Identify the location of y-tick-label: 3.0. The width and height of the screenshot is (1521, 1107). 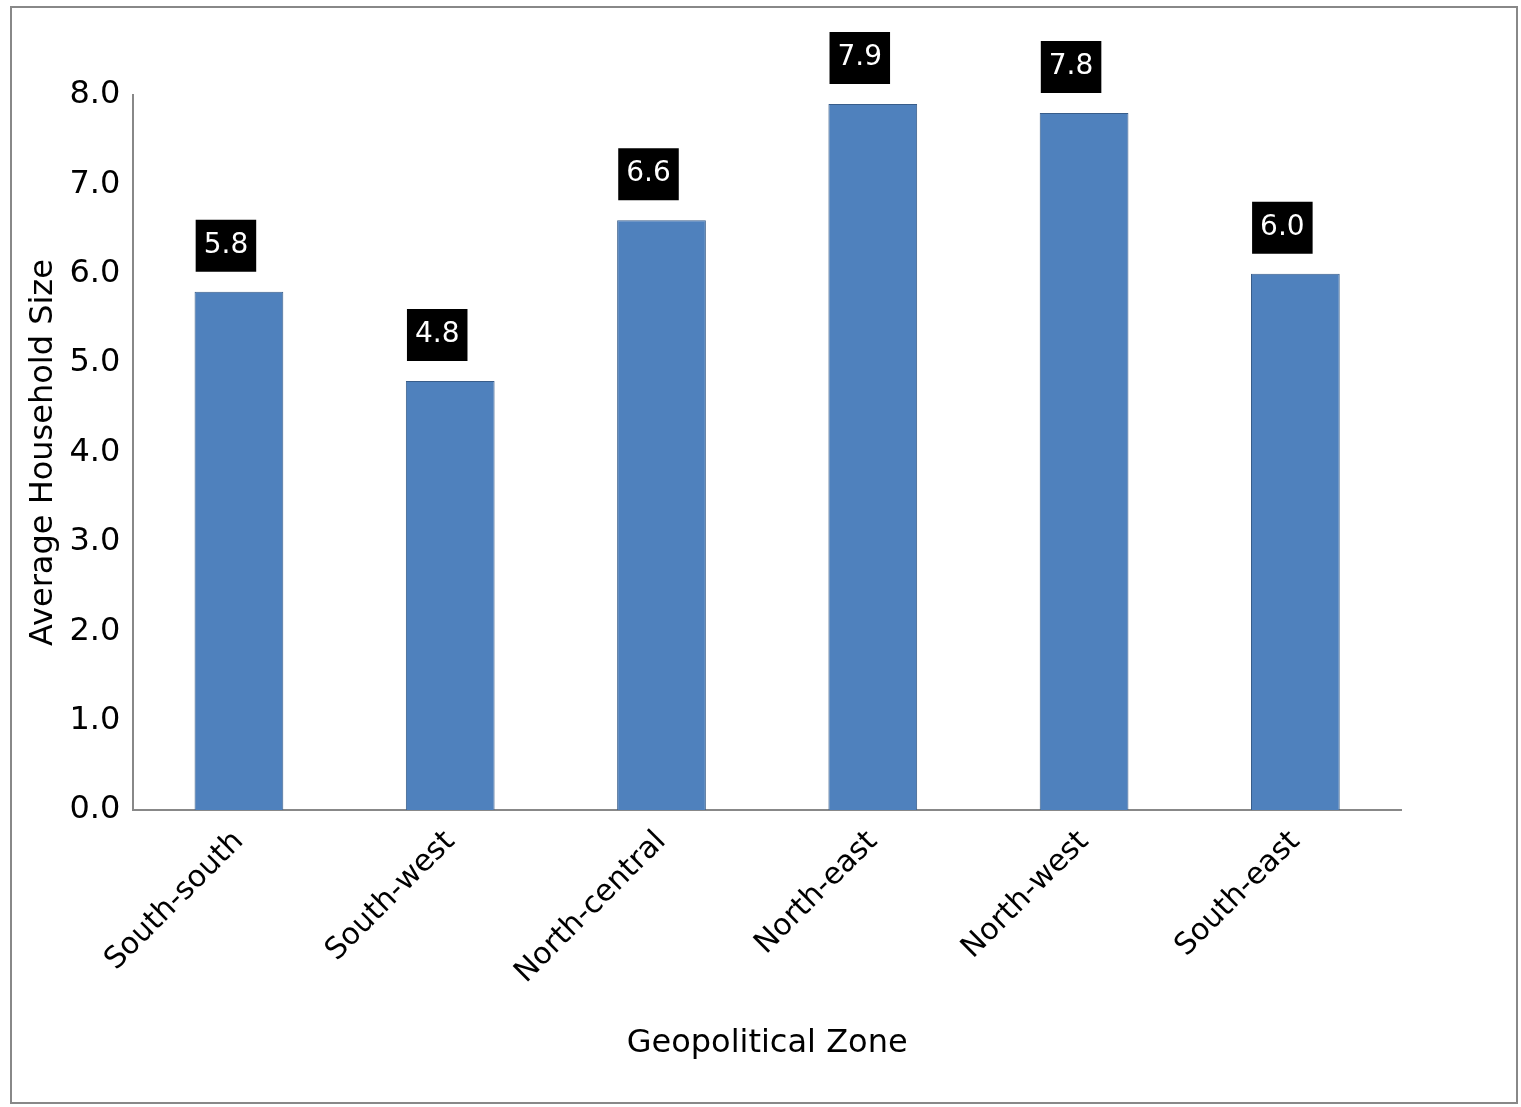
(95, 539).